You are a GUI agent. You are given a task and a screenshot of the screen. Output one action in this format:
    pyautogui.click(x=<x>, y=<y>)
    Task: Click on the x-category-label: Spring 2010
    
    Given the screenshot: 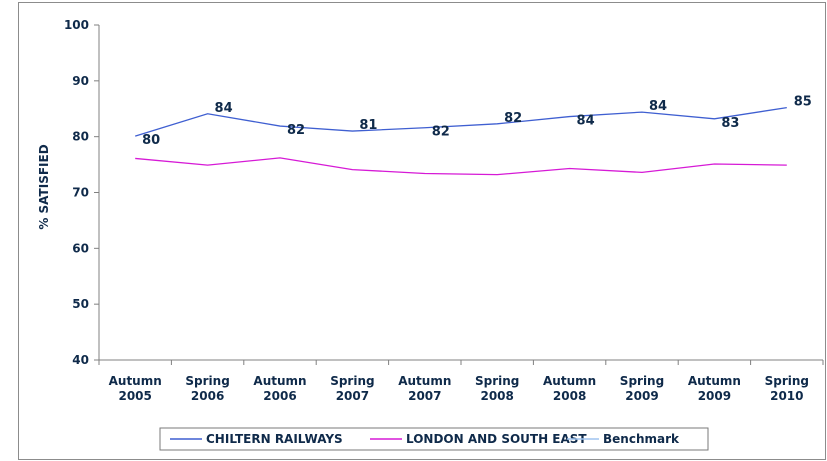 What is the action you would take?
    pyautogui.click(x=787, y=388)
    